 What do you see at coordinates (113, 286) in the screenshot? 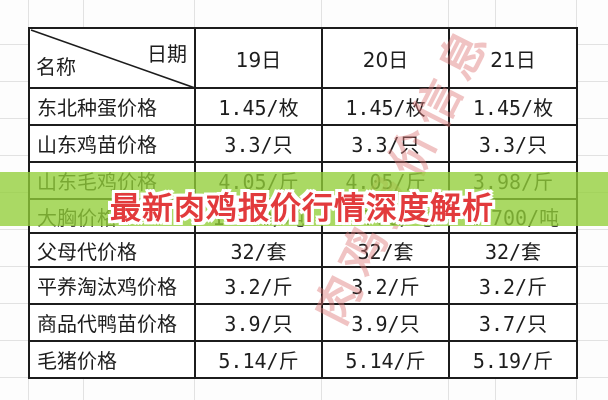
I see `row-label: 平养淘汰鸡价格` at bounding box center [113, 286].